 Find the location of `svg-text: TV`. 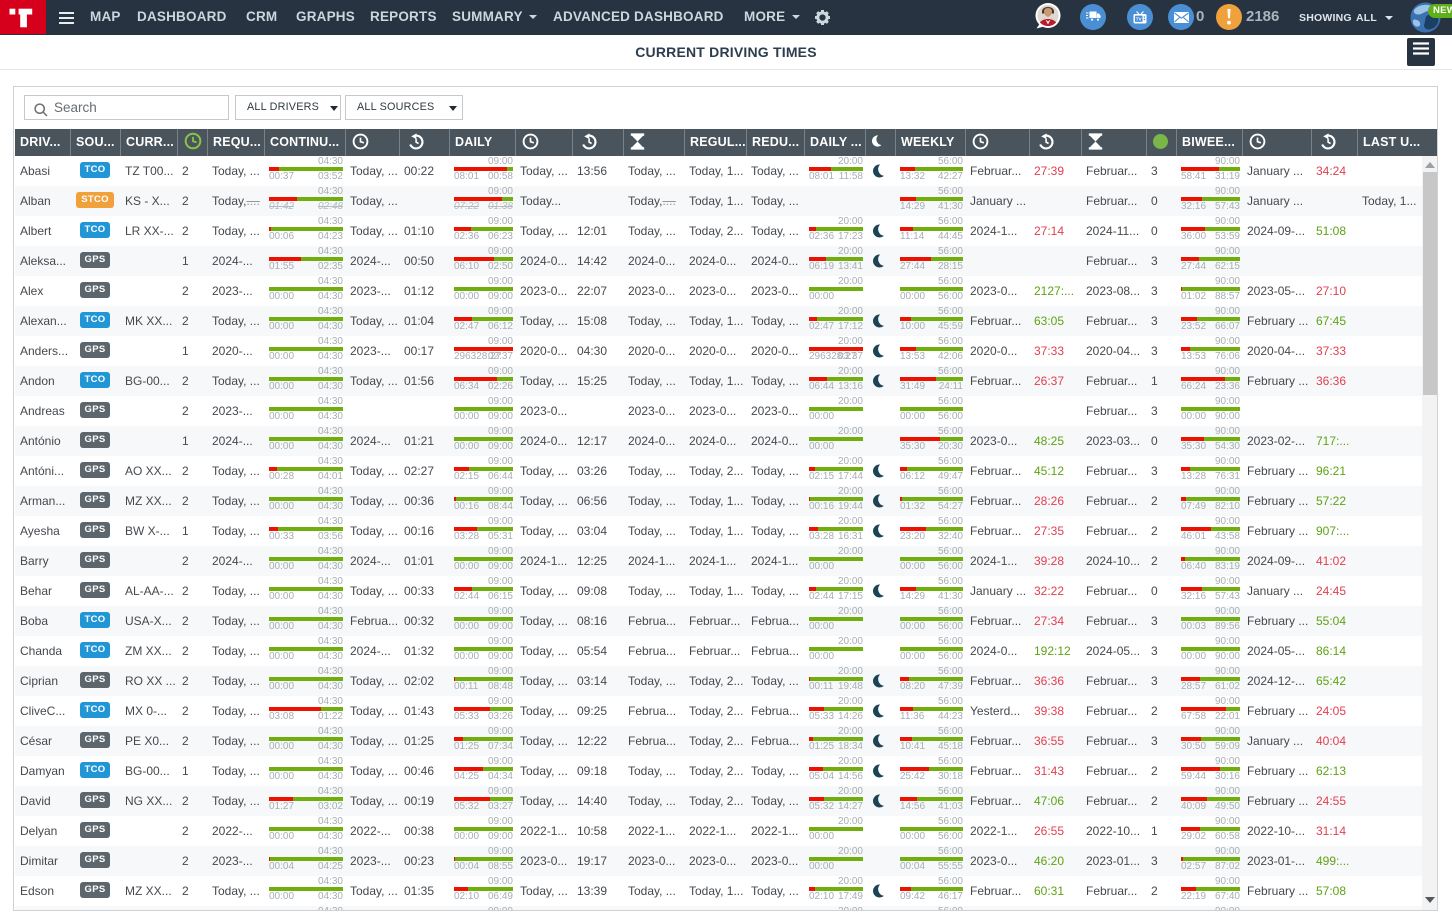

svg-text: TV is located at coordinates (1139, 18).